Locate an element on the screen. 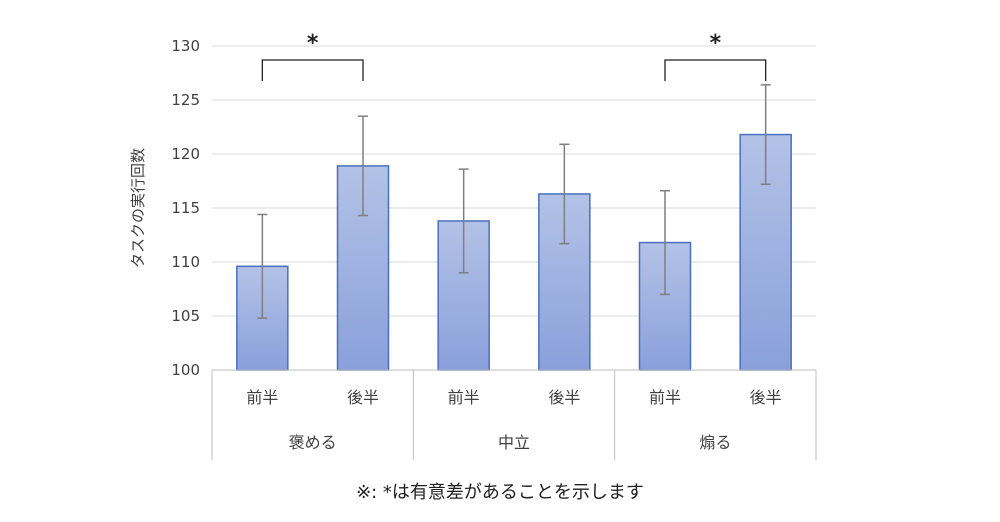 Image resolution: width=1000 pixels, height=522 pixels. y-tick-label: 100 is located at coordinates (185, 370).